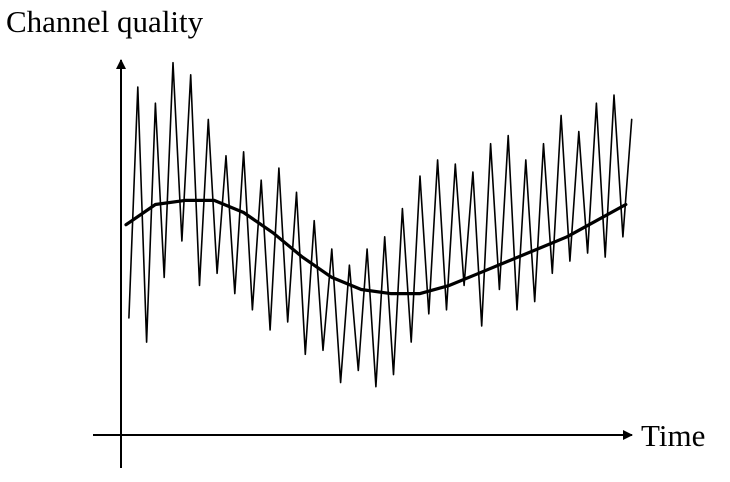 Image resolution: width=730 pixels, height=482 pixels. Describe the element at coordinates (673, 435) in the screenshot. I see `x-axis-label: Time` at that location.